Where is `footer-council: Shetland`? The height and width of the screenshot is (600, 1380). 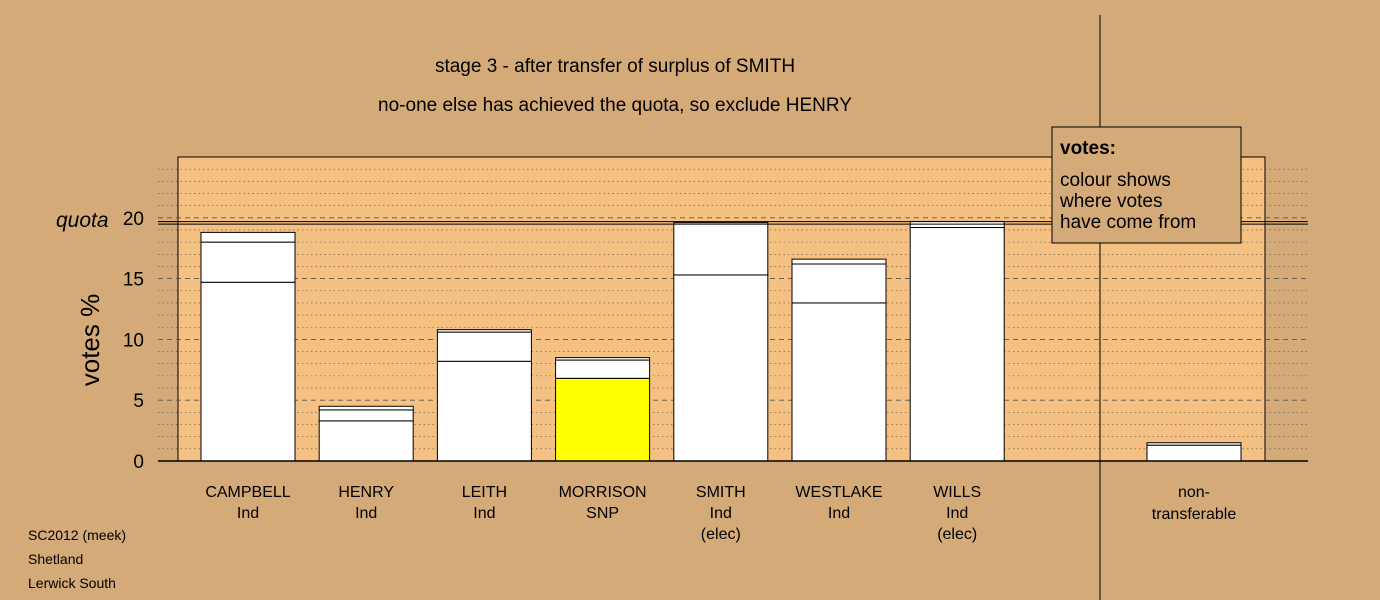
footer-council: Shetland is located at coordinates (55, 559).